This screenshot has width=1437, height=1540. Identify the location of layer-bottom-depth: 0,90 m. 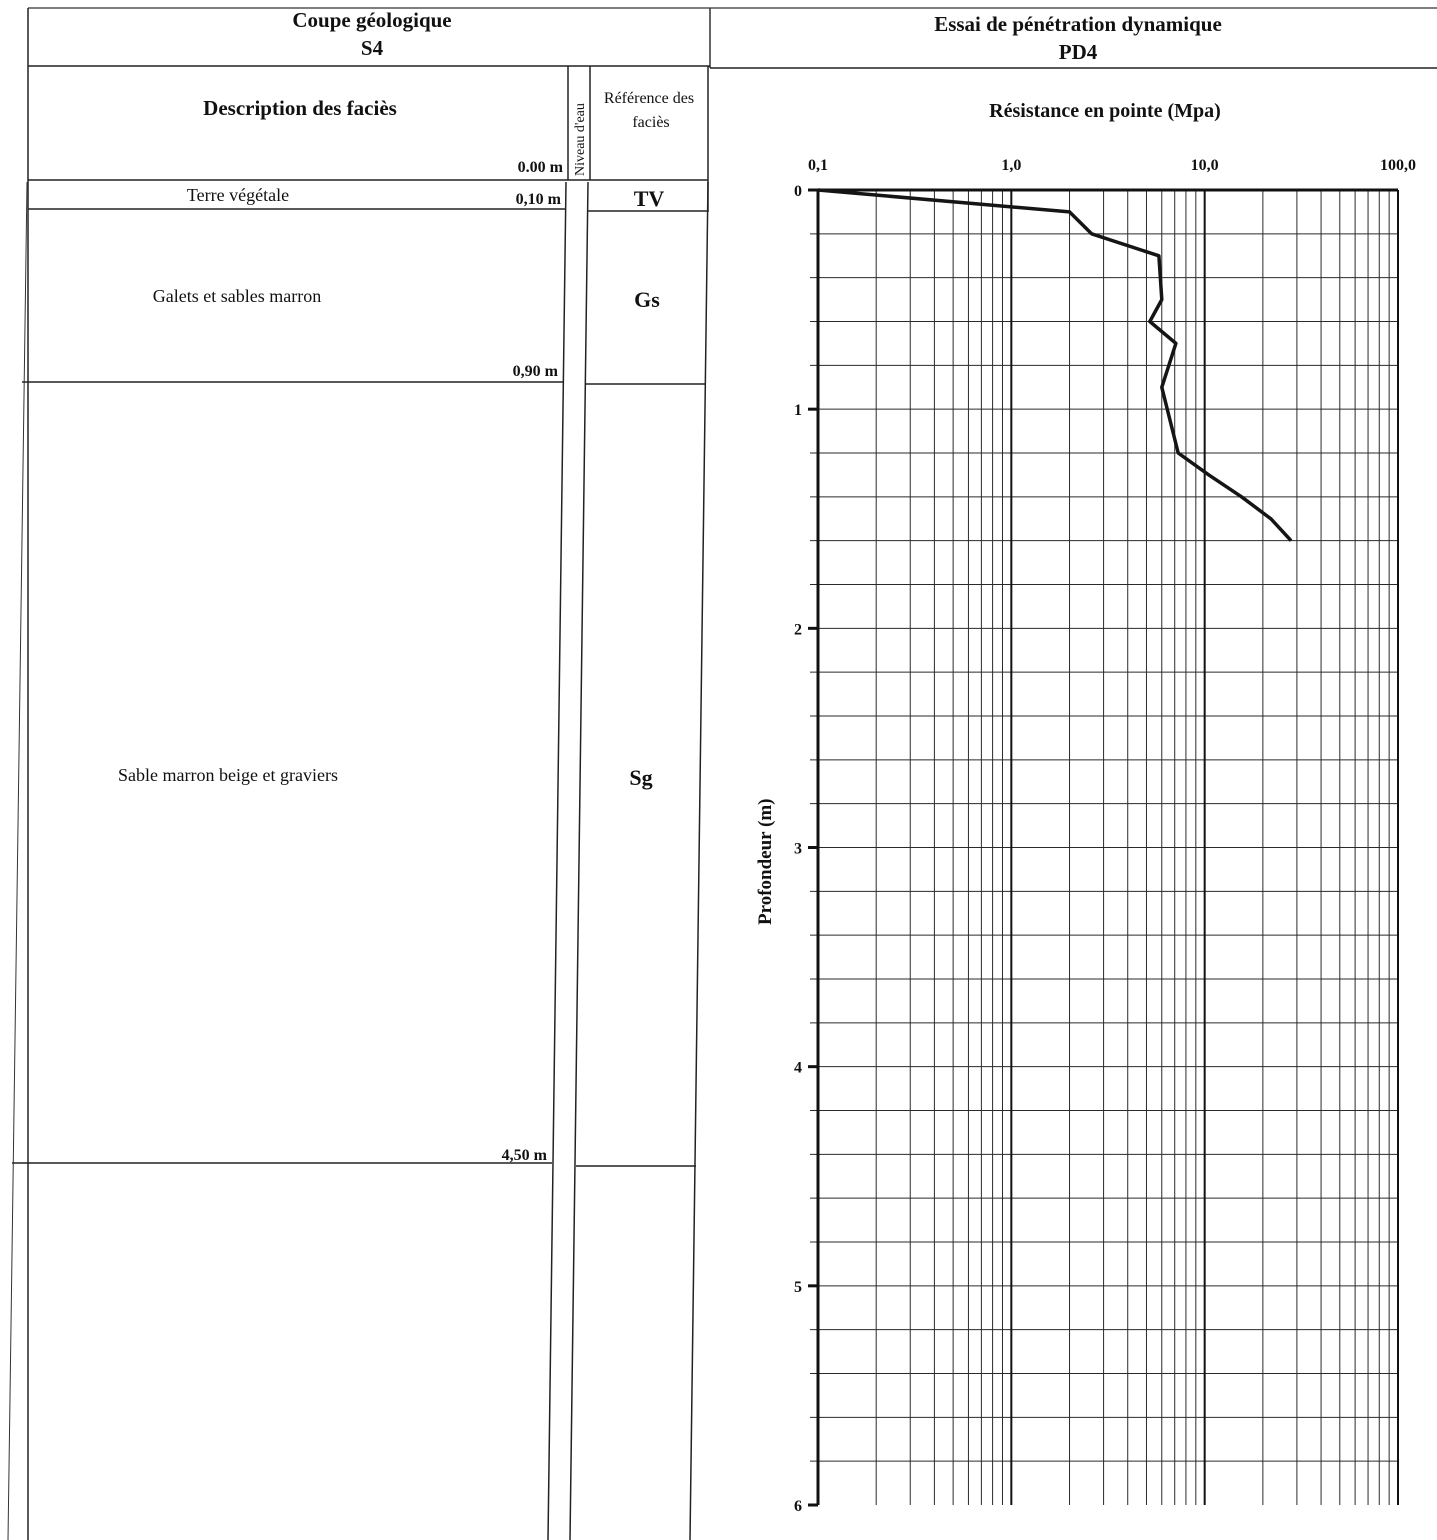
(536, 371).